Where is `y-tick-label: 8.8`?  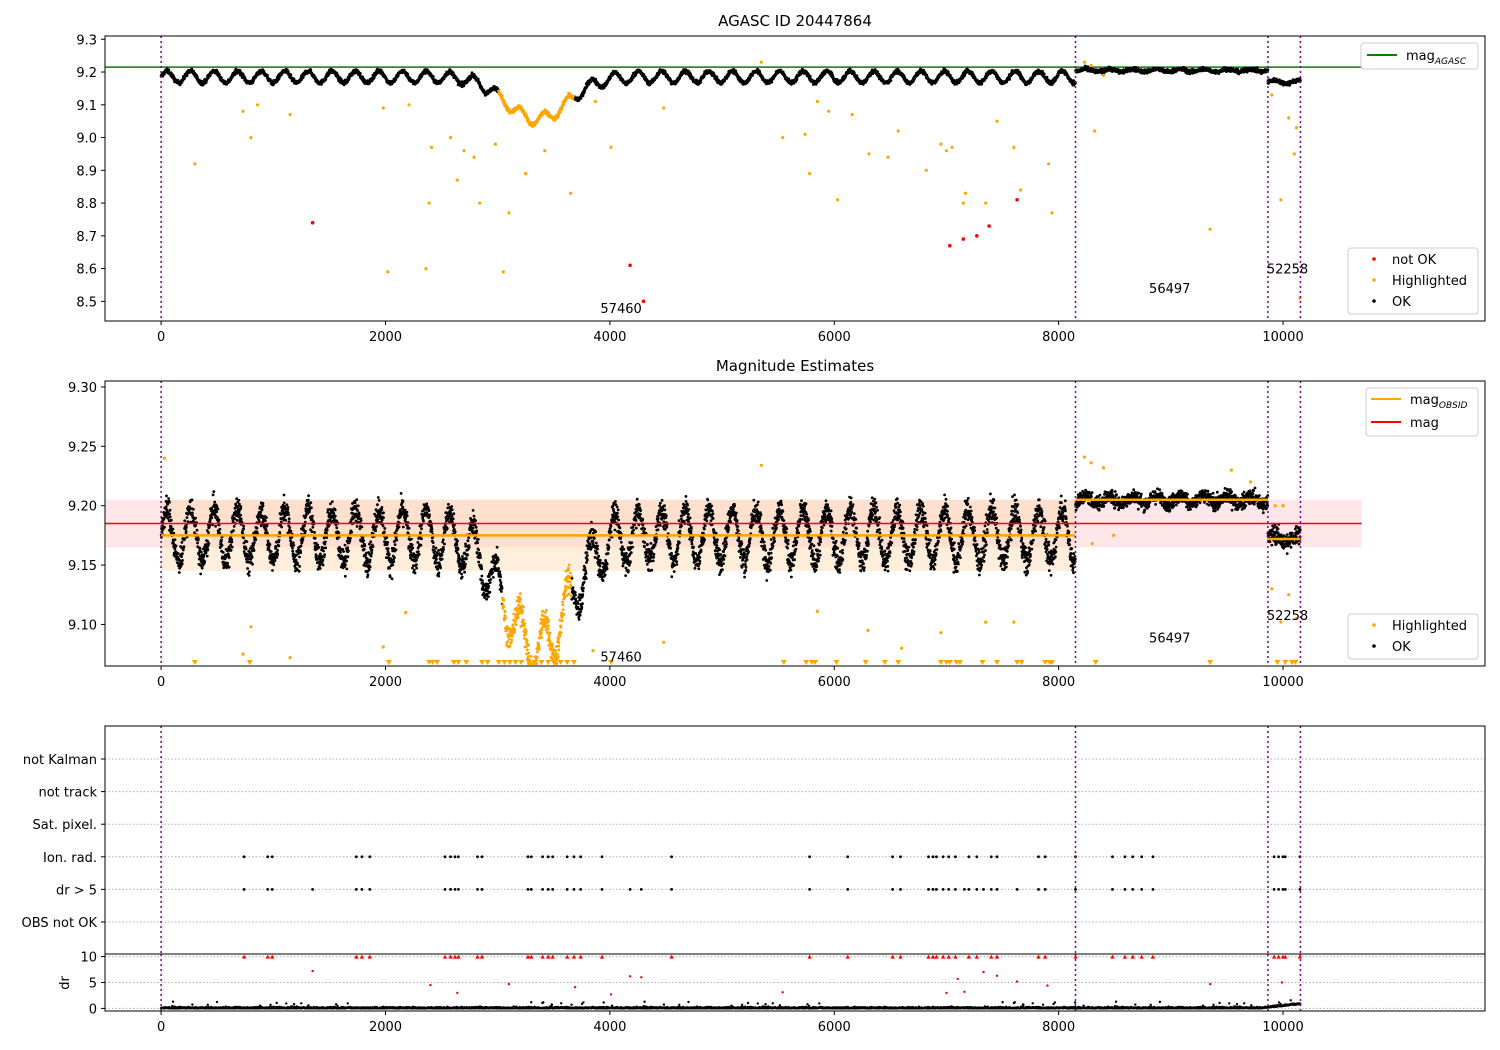 y-tick-label: 8.8 is located at coordinates (86, 204).